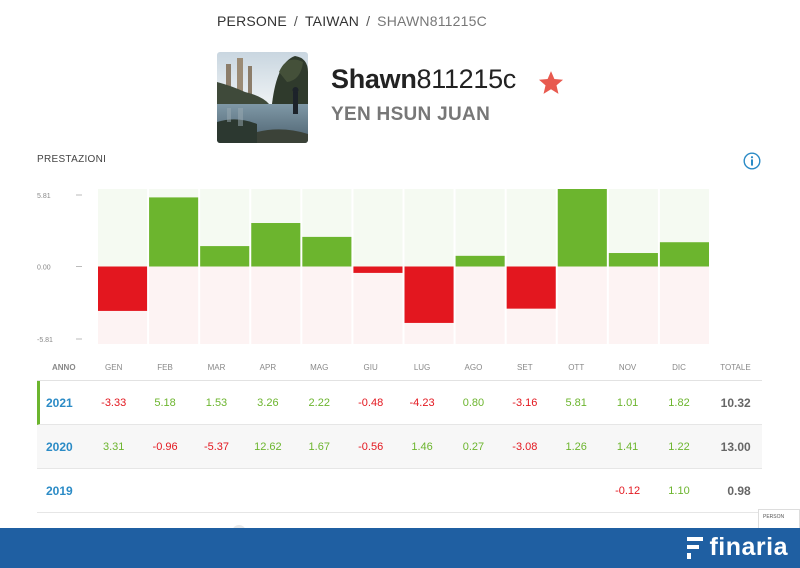  Describe the element at coordinates (576, 367) in the screenshot. I see `header-month: OTT` at that location.